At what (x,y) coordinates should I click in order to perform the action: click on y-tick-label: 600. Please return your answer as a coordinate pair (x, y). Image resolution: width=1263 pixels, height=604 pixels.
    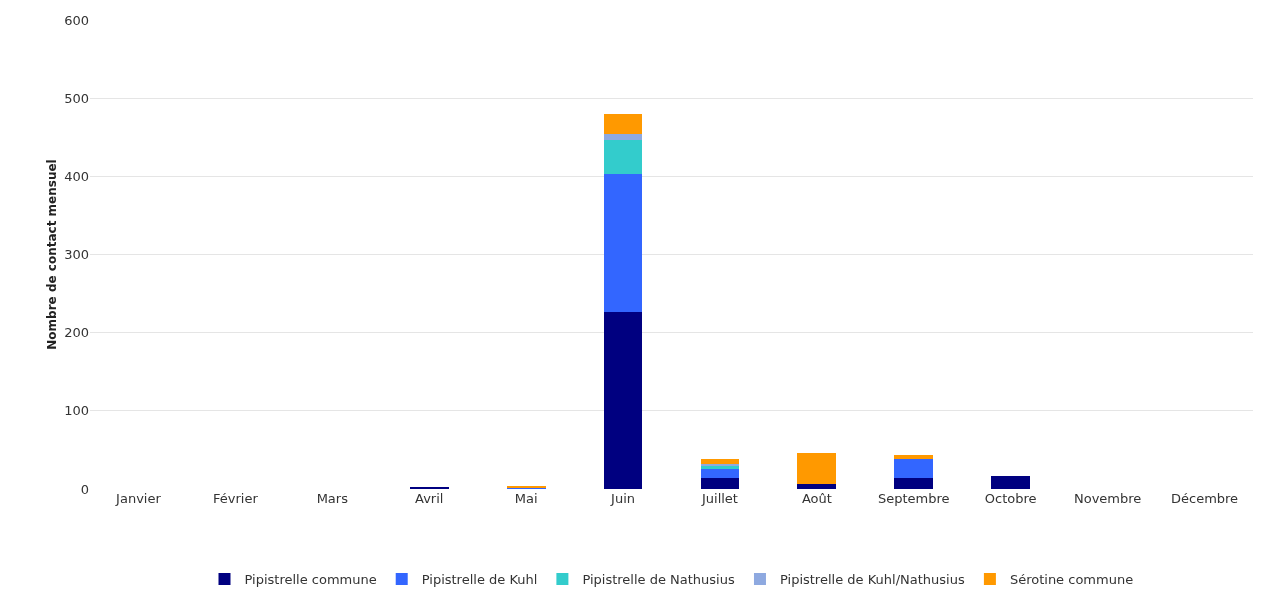
    Looking at the image, I should click on (76, 20).